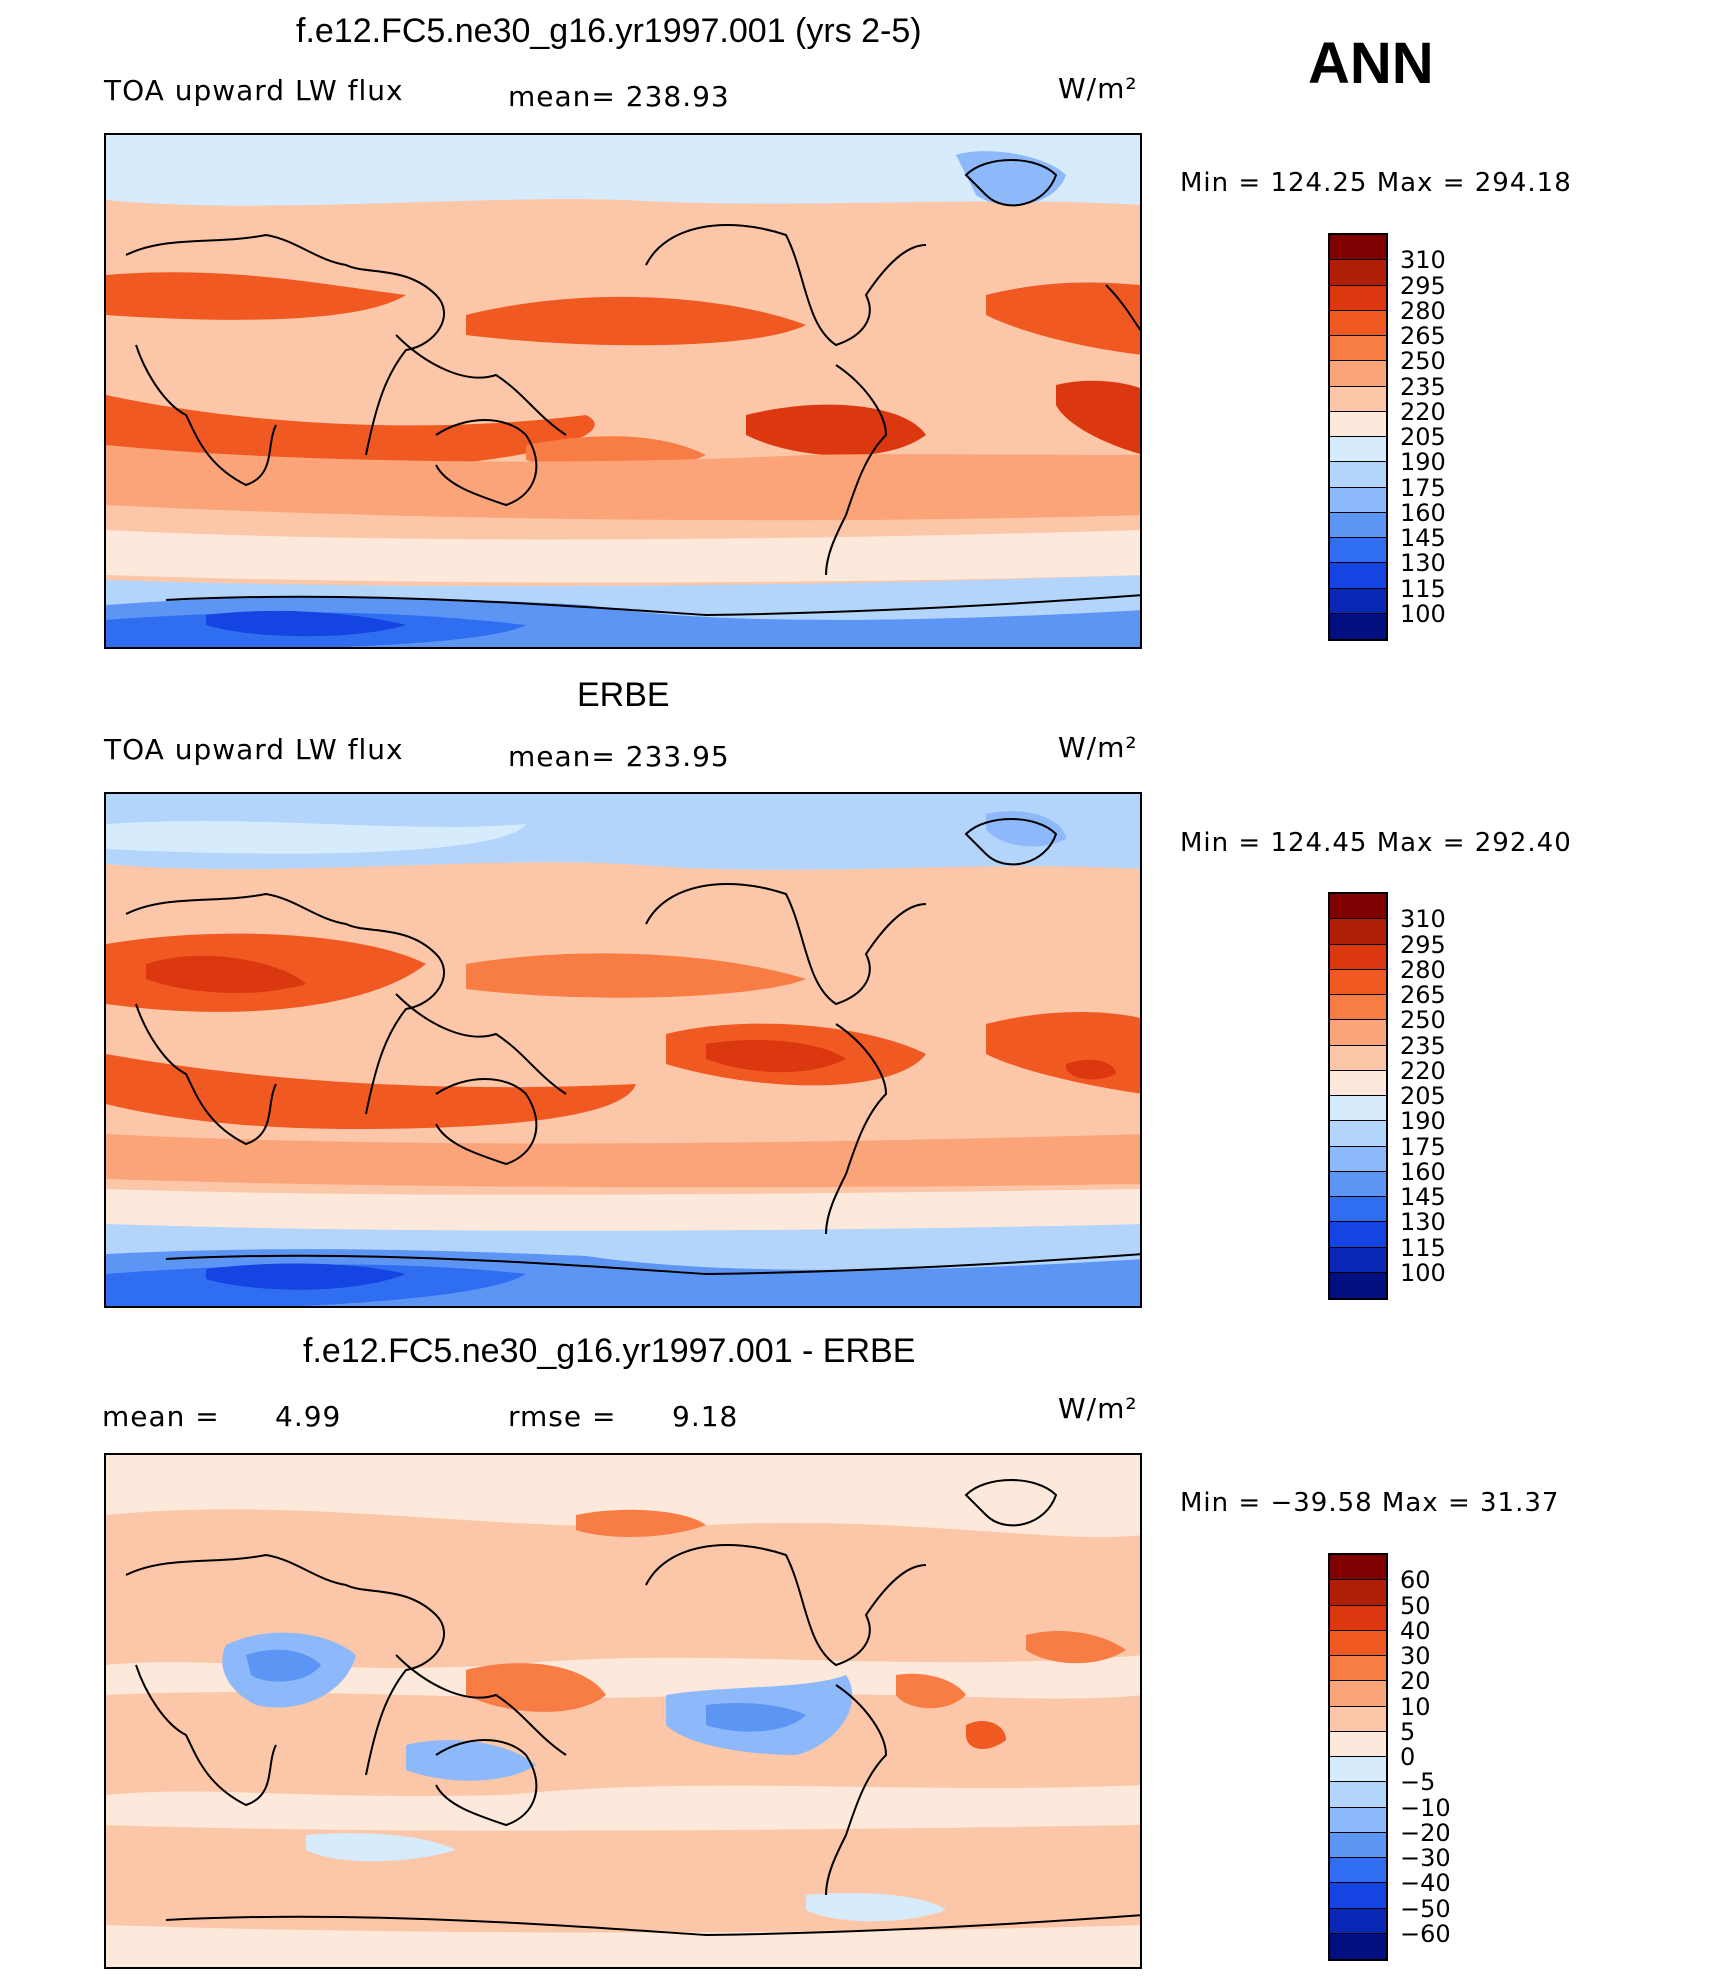  Describe the element at coordinates (308, 1416) in the screenshot. I see `panel3-mean-value: 4.99` at that location.